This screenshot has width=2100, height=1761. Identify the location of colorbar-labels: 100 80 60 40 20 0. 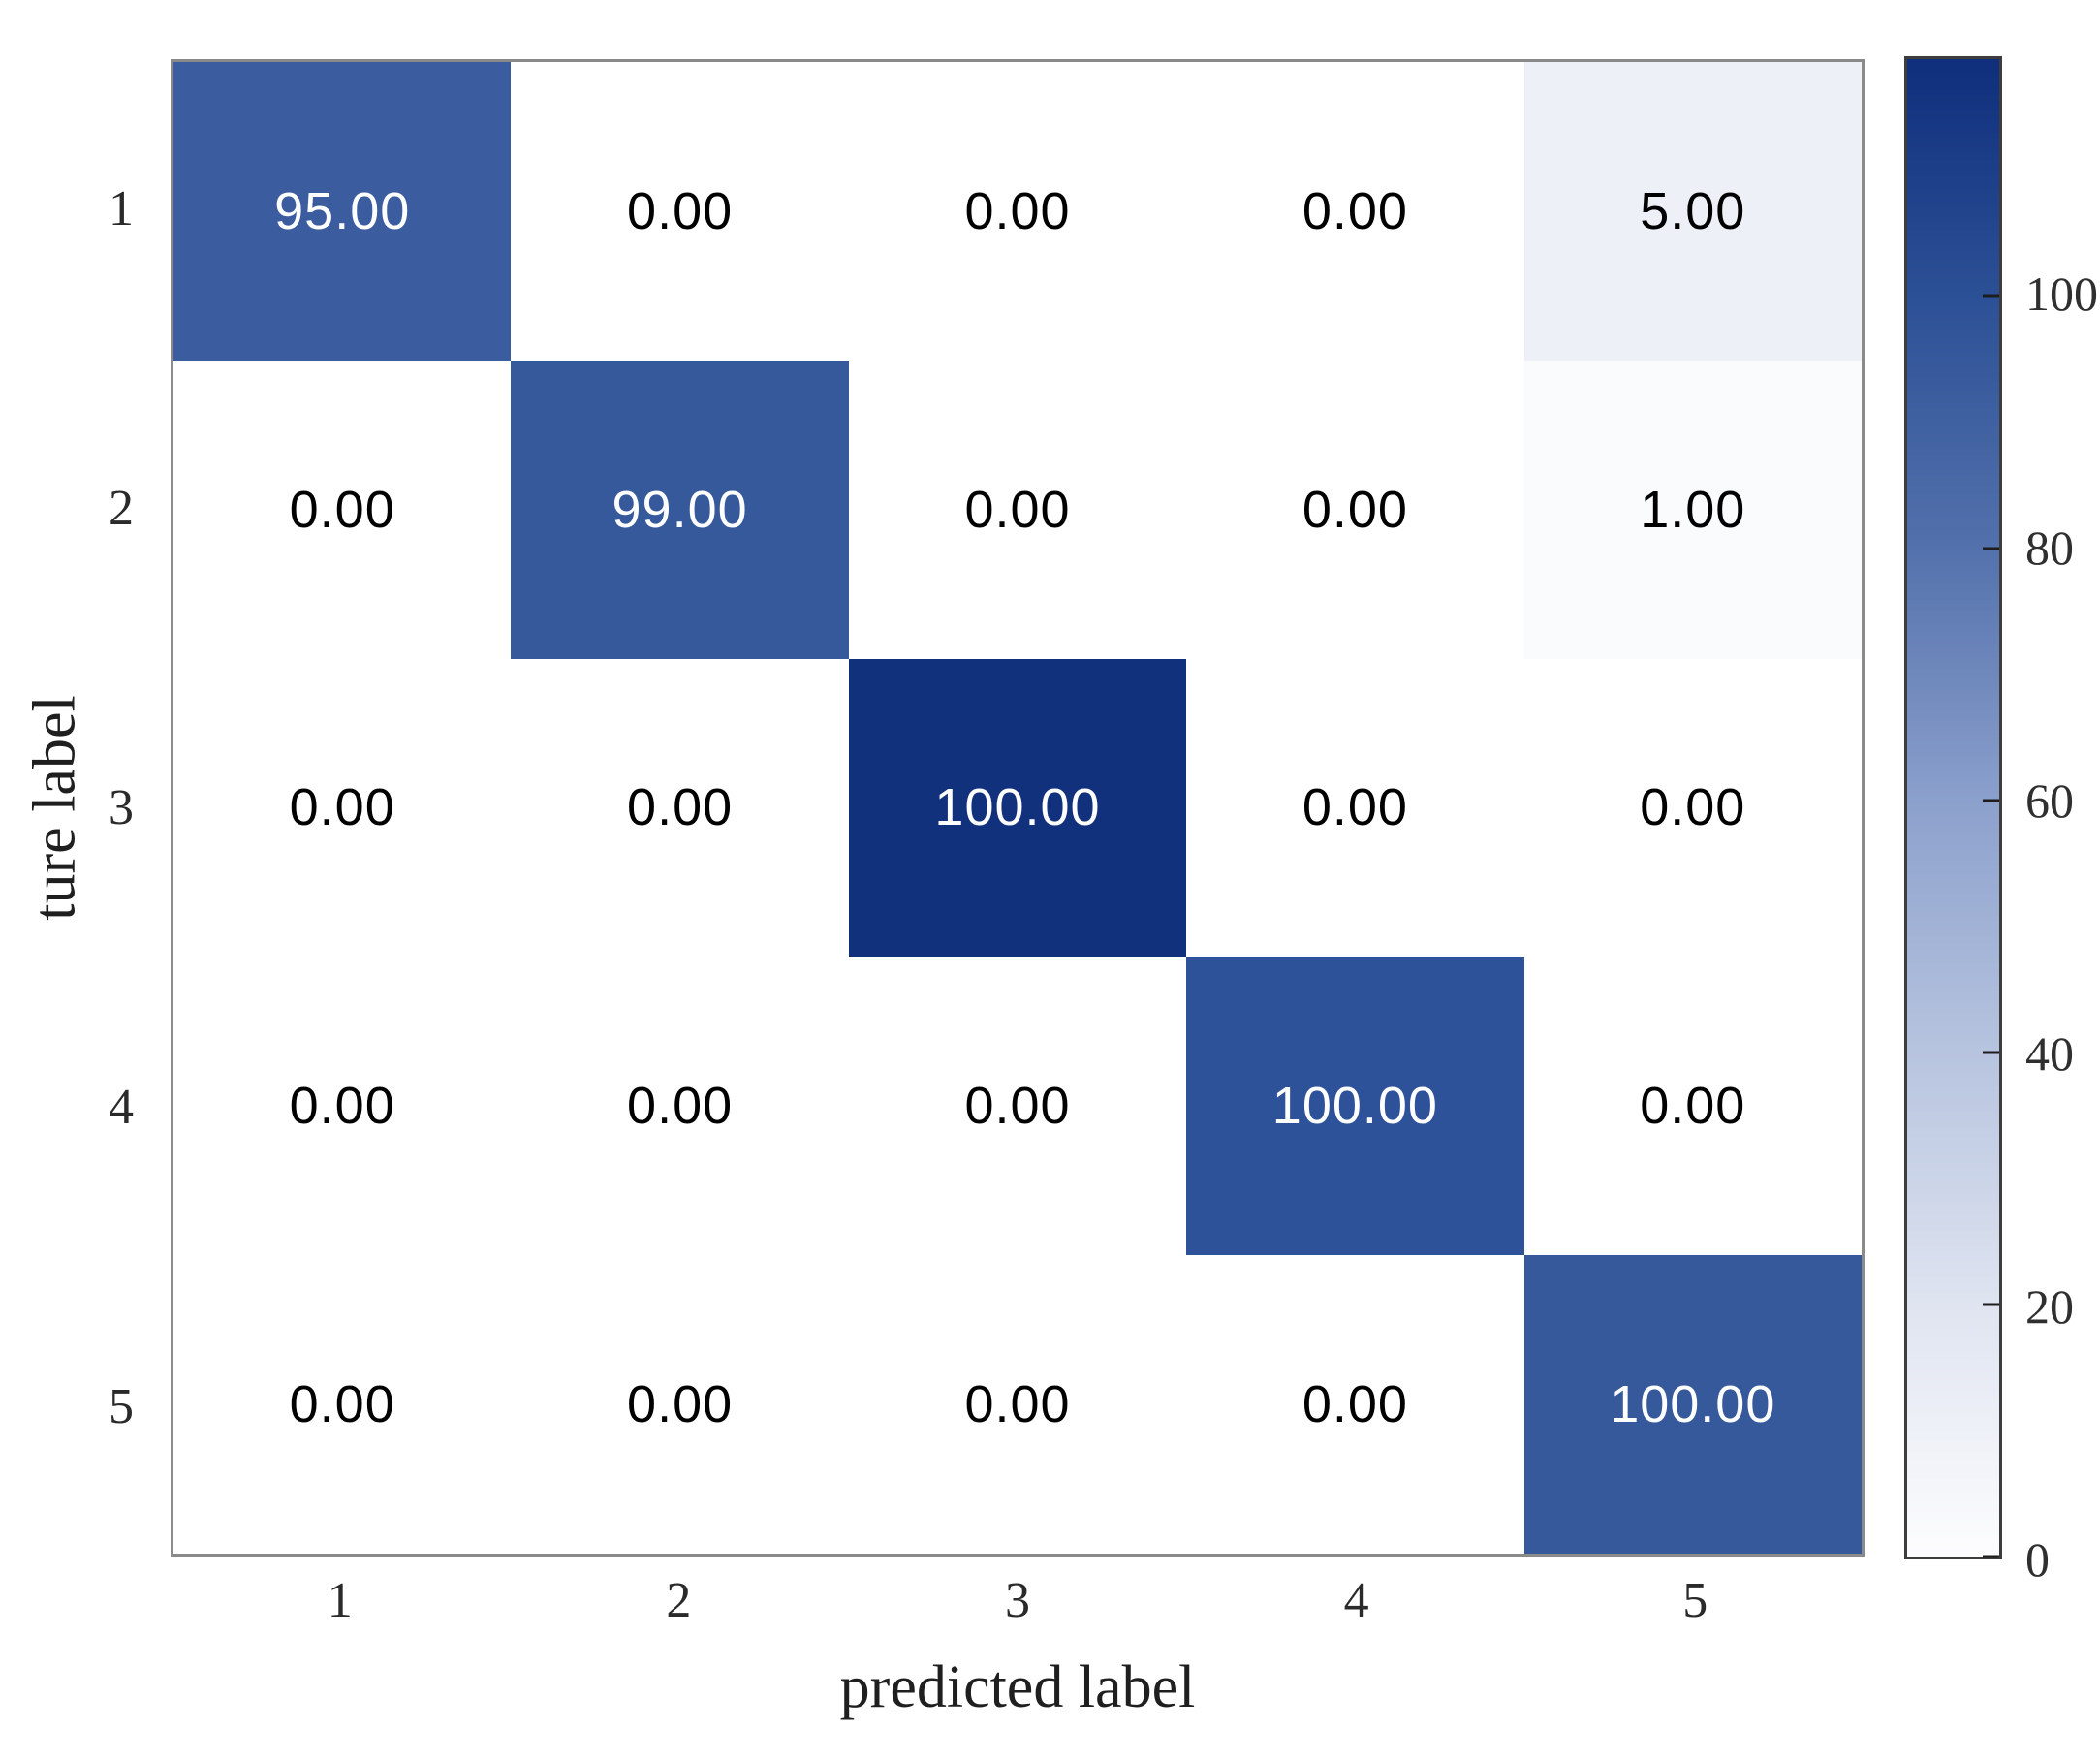
(2059, 821).